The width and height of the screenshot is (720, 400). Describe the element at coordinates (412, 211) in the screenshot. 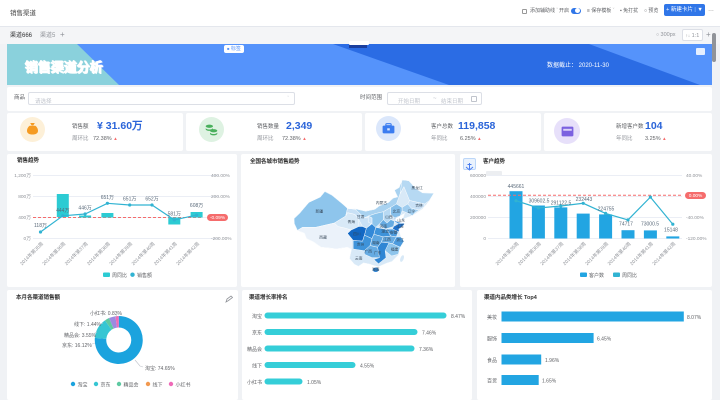

I see `svg-text: 辽宁` at that location.